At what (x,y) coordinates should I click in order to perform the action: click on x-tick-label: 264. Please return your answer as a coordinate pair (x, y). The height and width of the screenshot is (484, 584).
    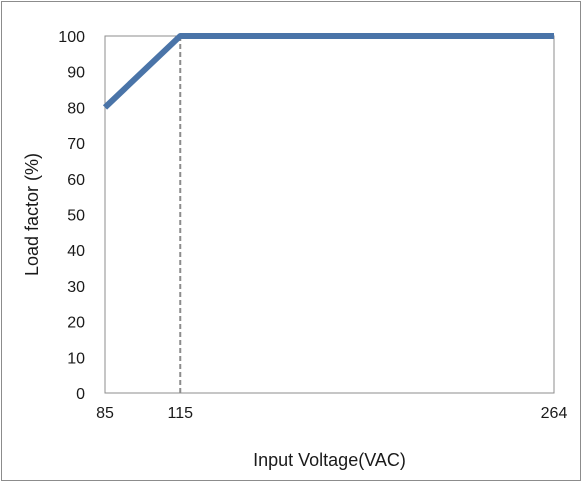
    Looking at the image, I should click on (554, 413).